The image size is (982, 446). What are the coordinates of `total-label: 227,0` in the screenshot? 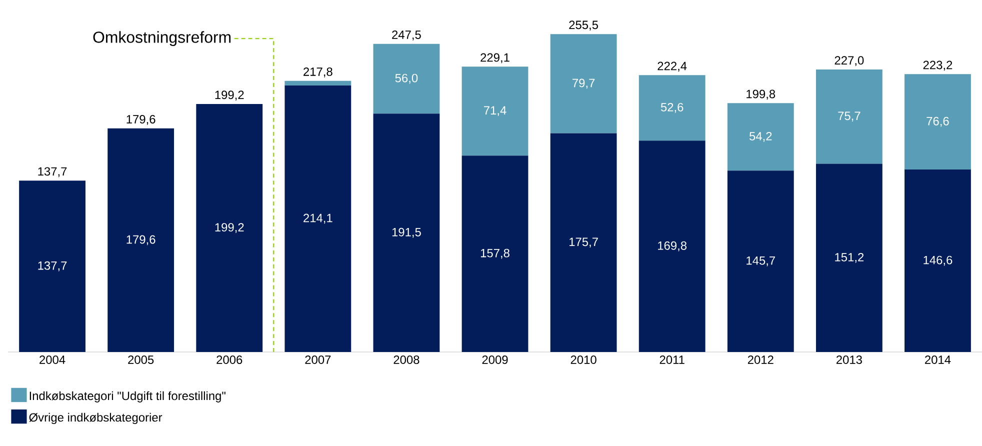 It's located at (849, 61).